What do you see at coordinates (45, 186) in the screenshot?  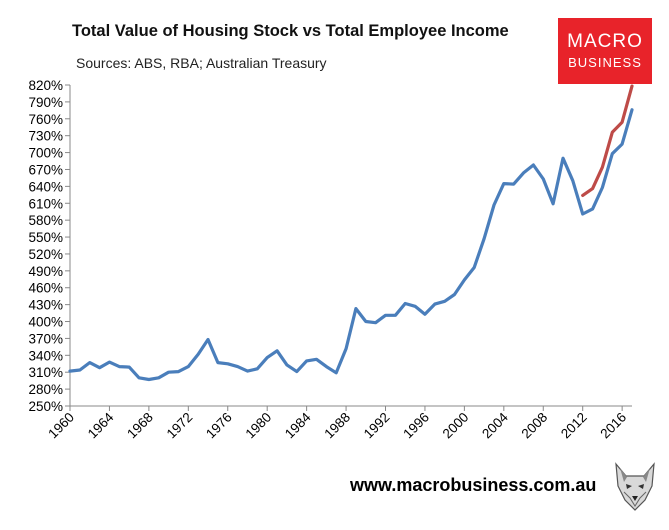 I see `y-tick-label: 640%` at bounding box center [45, 186].